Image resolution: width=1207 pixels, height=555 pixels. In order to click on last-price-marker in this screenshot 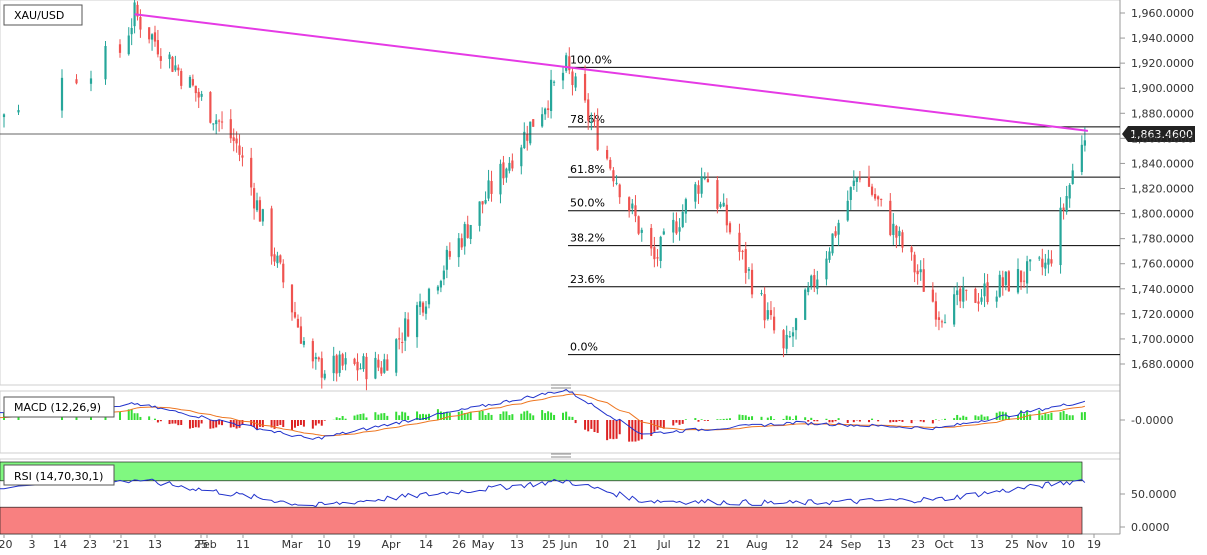, I will do `click(1158, 134)`.